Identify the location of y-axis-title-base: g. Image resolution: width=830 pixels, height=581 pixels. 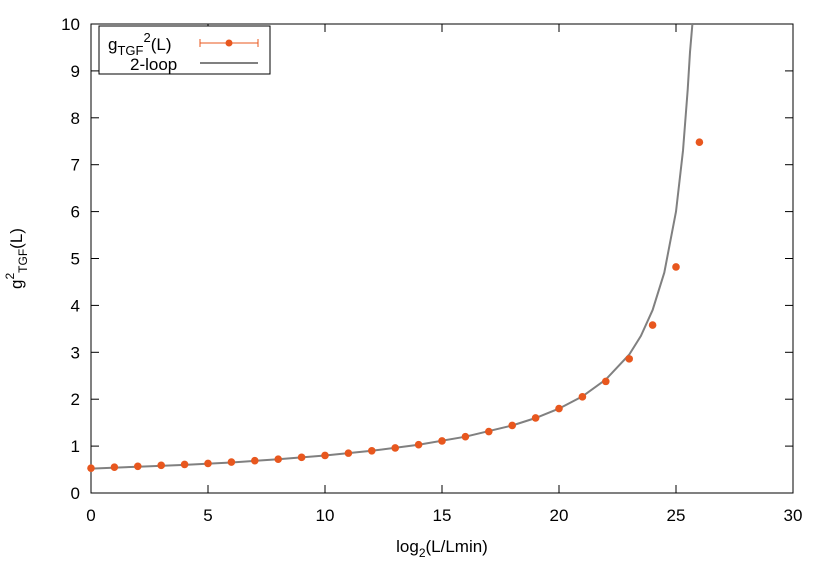
(16, 284).